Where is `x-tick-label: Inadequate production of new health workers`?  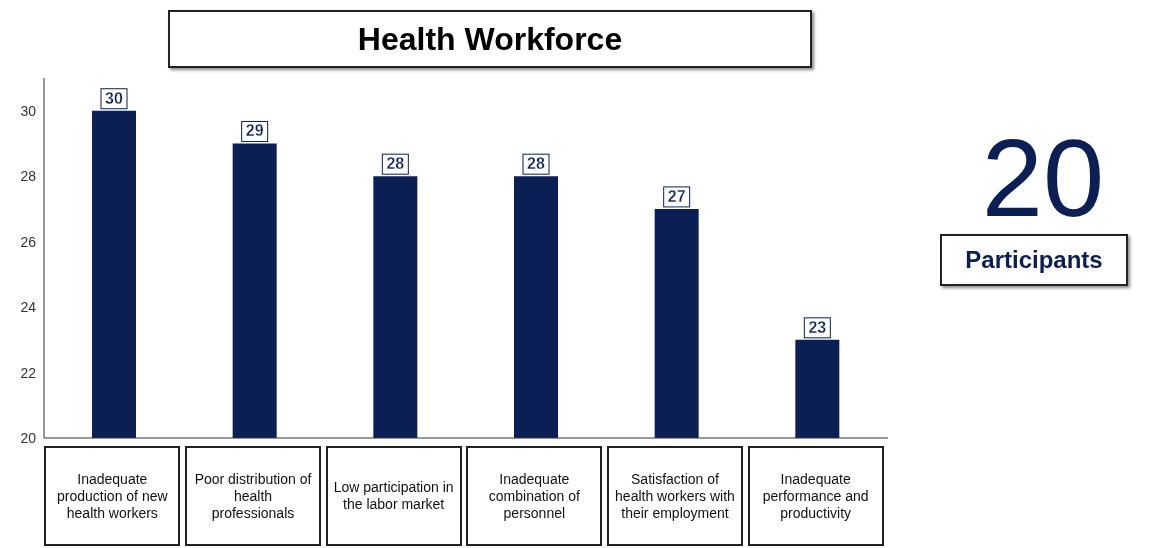 x-tick-label: Inadequate production of new health workers is located at coordinates (112, 496).